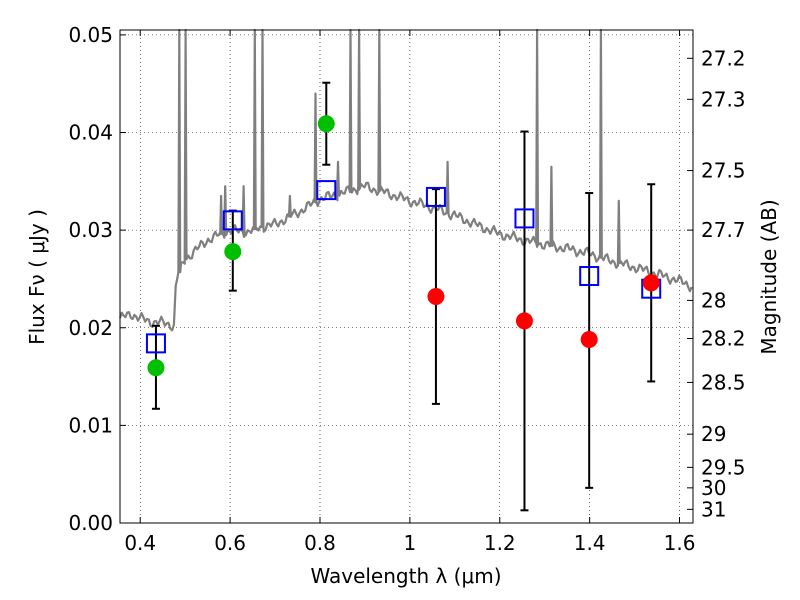  Describe the element at coordinates (713, 300) in the screenshot. I see `right-tick-label: 28` at that location.